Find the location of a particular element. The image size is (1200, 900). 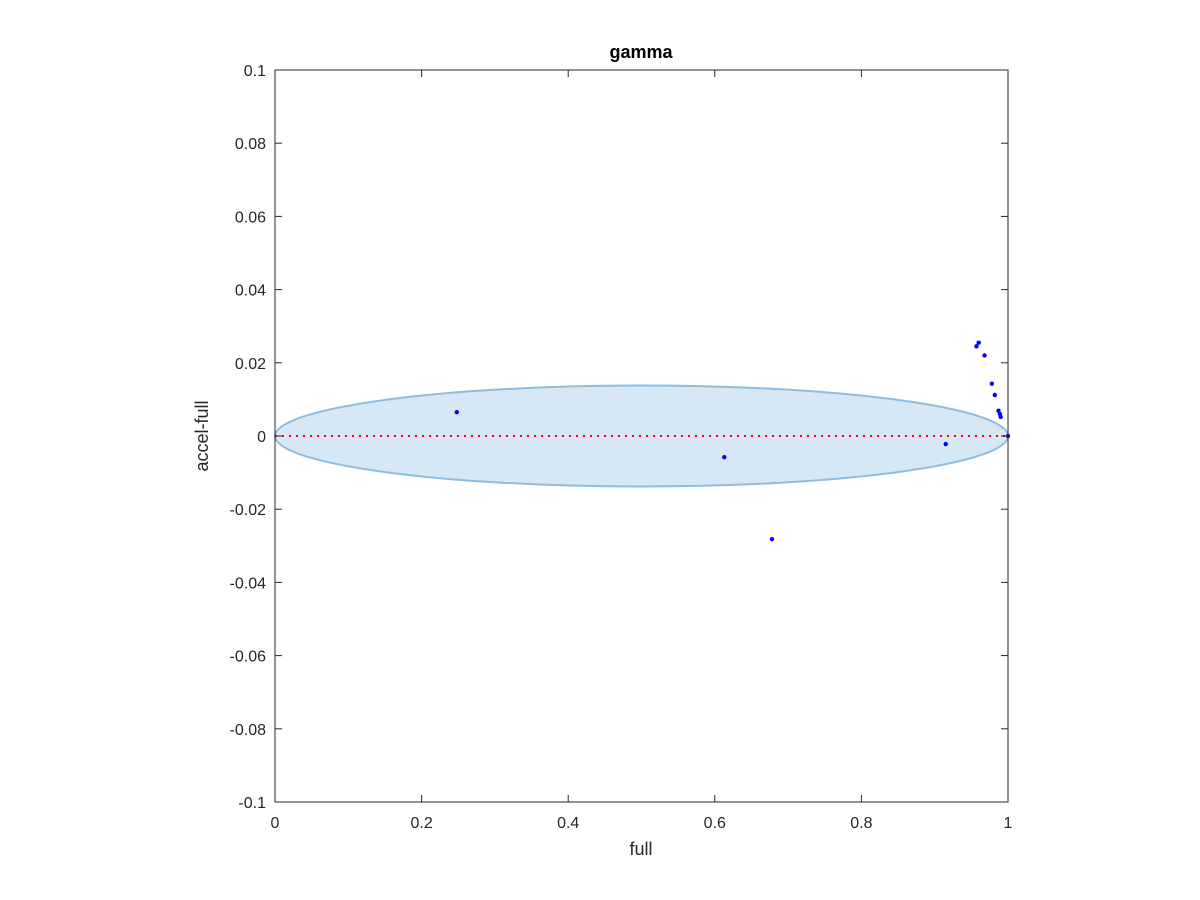

x-tick-label: 0.2 is located at coordinates (421, 823).